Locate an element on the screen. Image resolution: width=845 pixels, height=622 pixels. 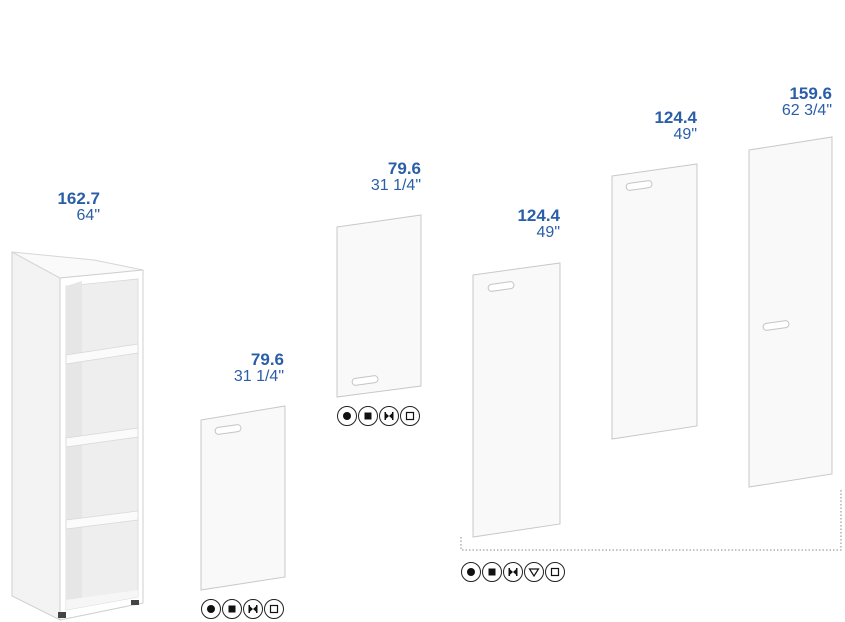
door-tall-illustration is located at coordinates (790, 312).